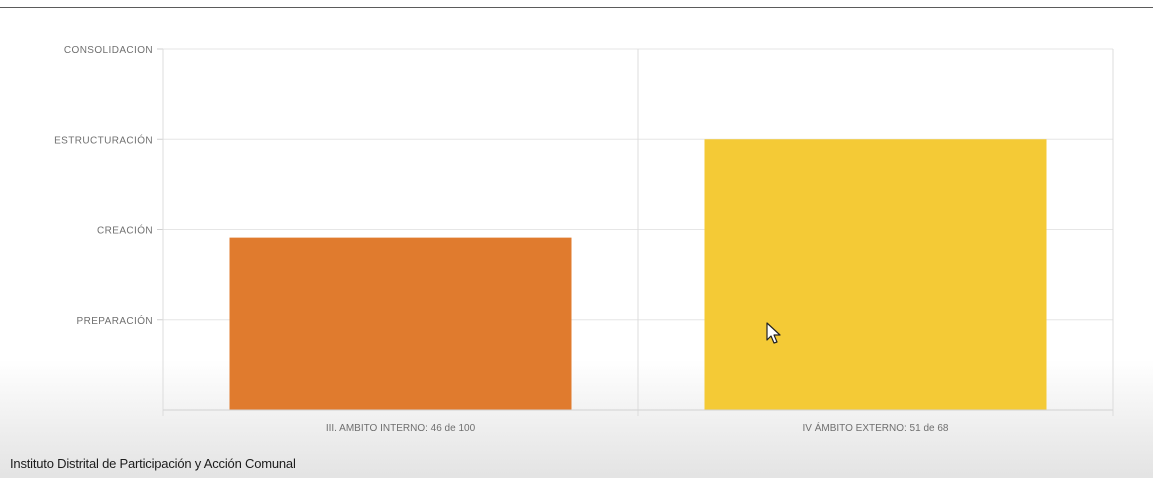  What do you see at coordinates (774, 334) in the screenshot?
I see `mouse-cursor-icon` at bounding box center [774, 334].